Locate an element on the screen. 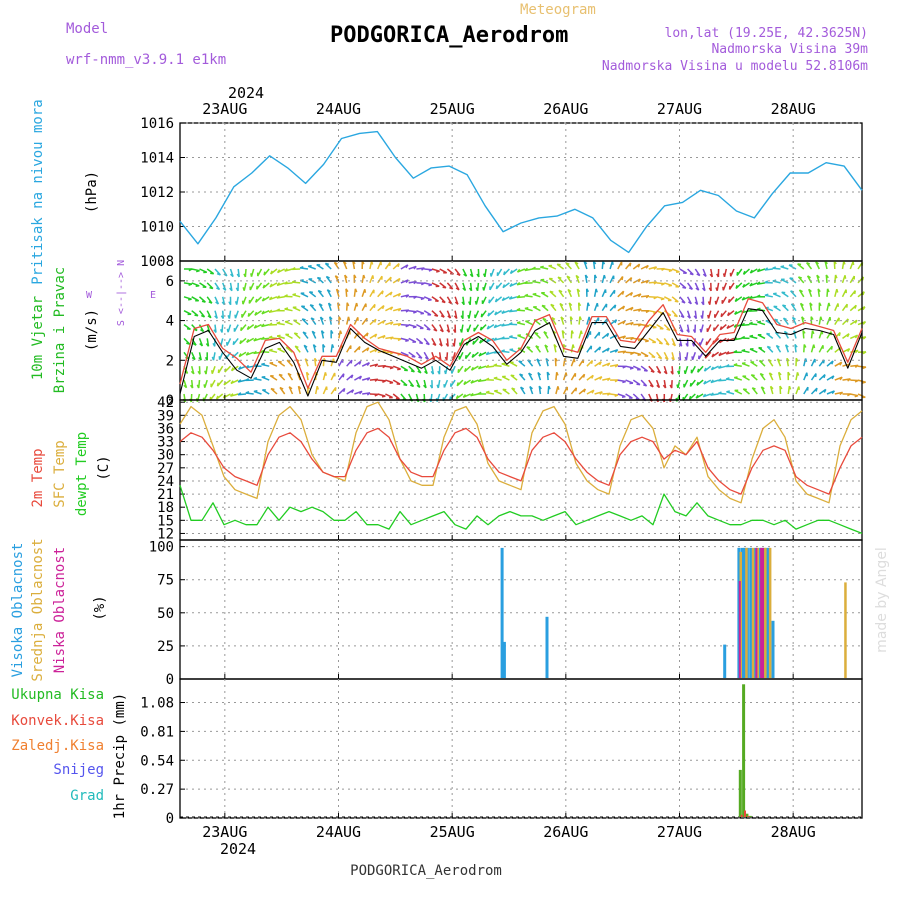 This screenshot has width=900, height=900. wind-speed-line is located at coordinates (521, 352).